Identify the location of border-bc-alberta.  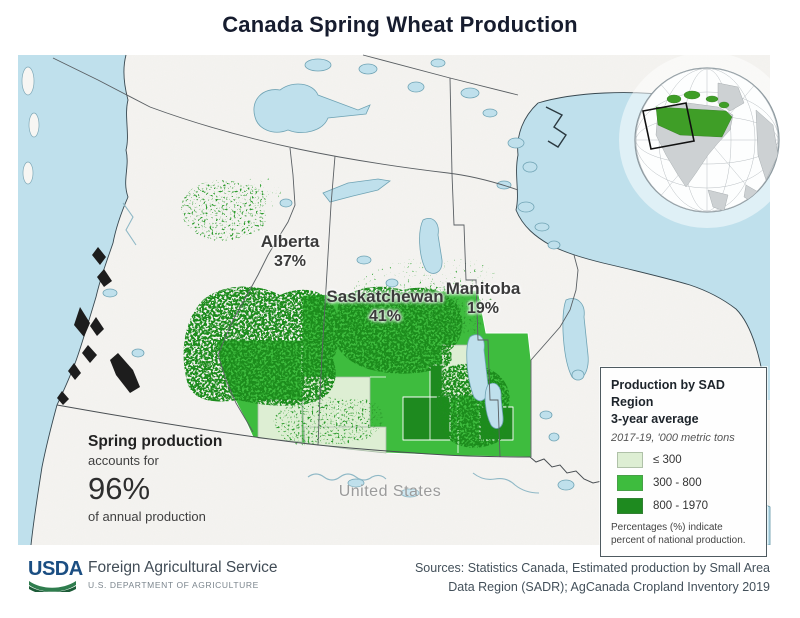
(256, 290).